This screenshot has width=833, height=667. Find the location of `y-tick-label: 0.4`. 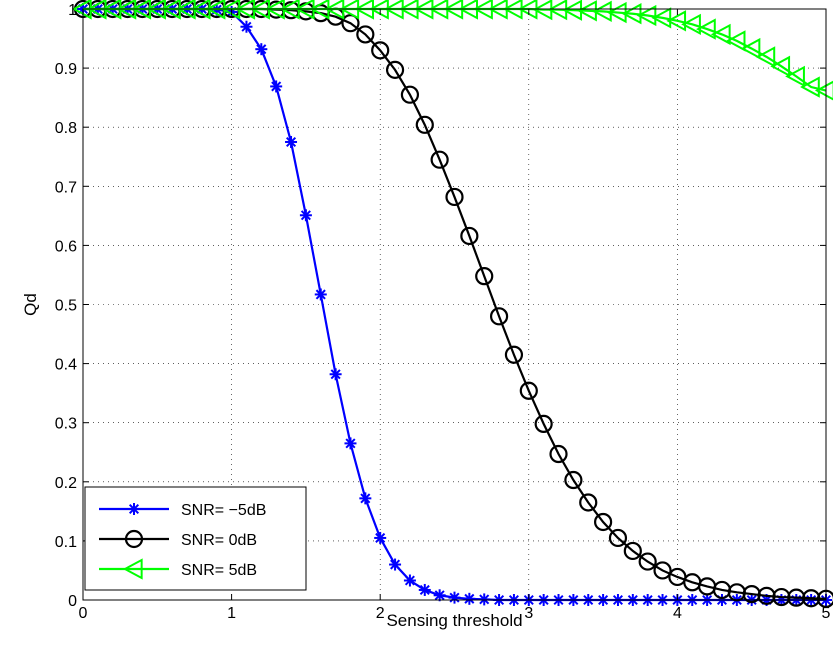

y-tick-label: 0.4 is located at coordinates (66, 365).